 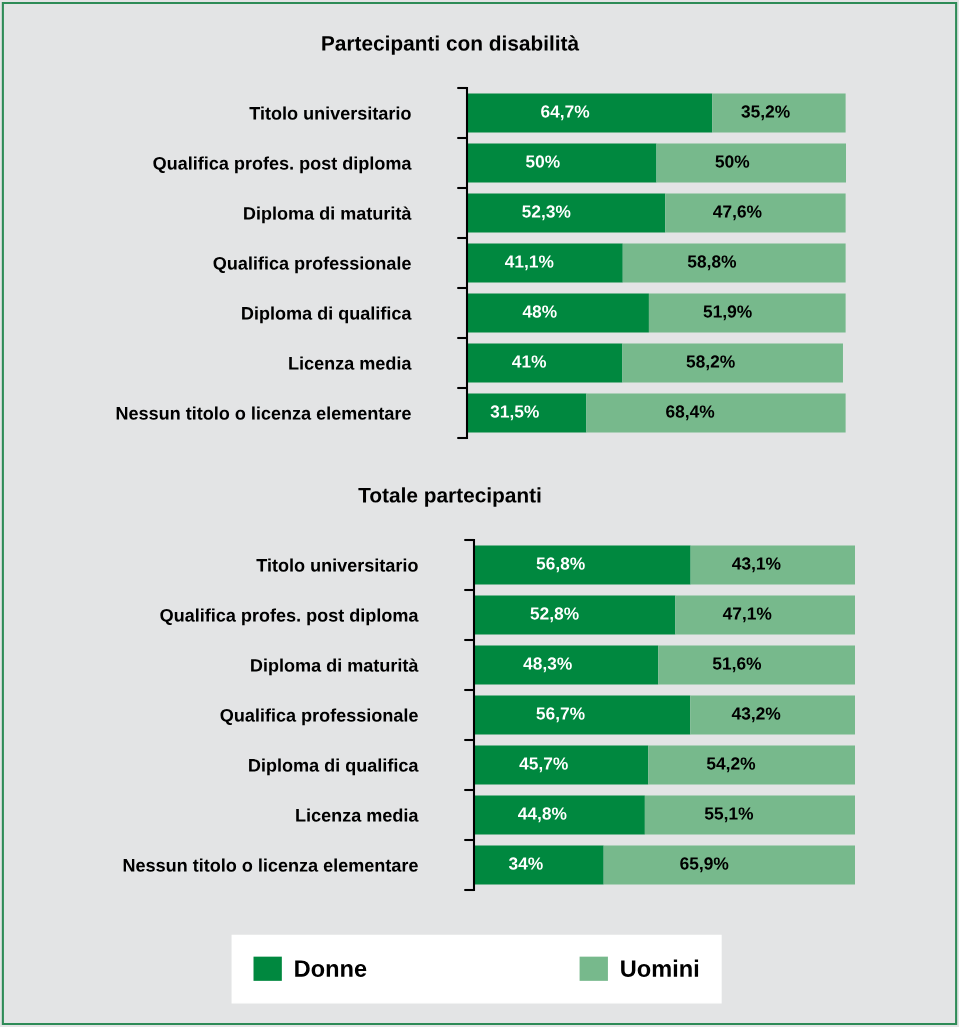 What do you see at coordinates (704, 865) in the screenshot?
I see `data-label: 65,9%` at bounding box center [704, 865].